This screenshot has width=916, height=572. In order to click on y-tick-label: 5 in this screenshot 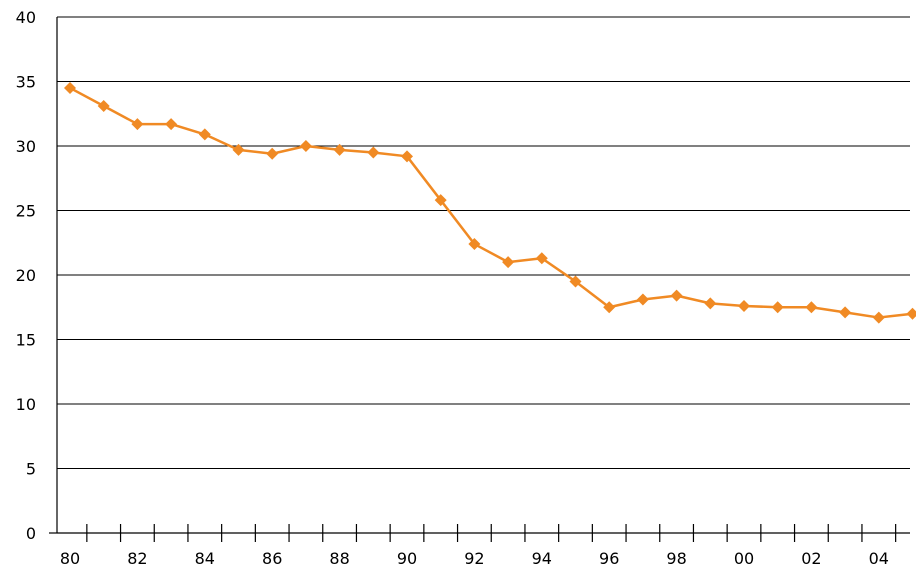, I will do `click(31, 469)`.